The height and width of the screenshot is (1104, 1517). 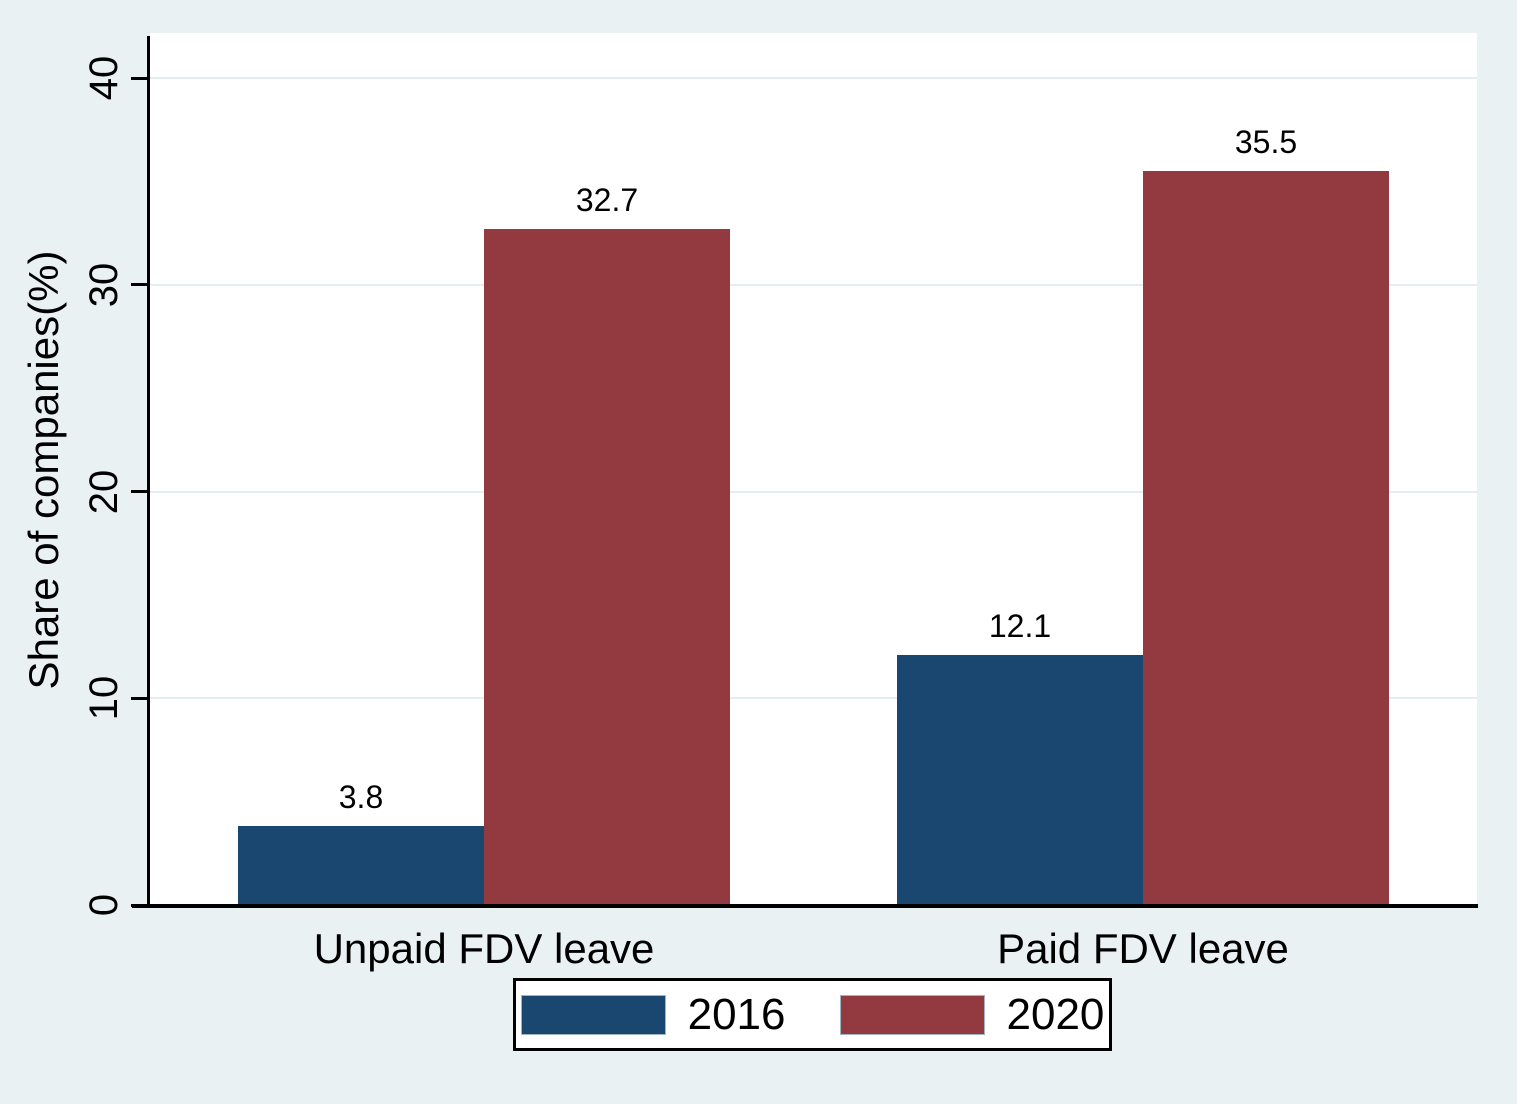 I want to click on bar-2020-paid-fdv-leave, so click(x=1266, y=538).